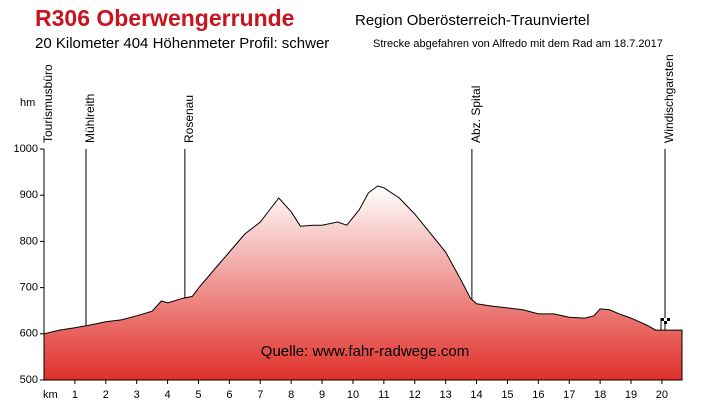  Describe the element at coordinates (538, 395) in the screenshot. I see `x-tick-label: 16` at that location.